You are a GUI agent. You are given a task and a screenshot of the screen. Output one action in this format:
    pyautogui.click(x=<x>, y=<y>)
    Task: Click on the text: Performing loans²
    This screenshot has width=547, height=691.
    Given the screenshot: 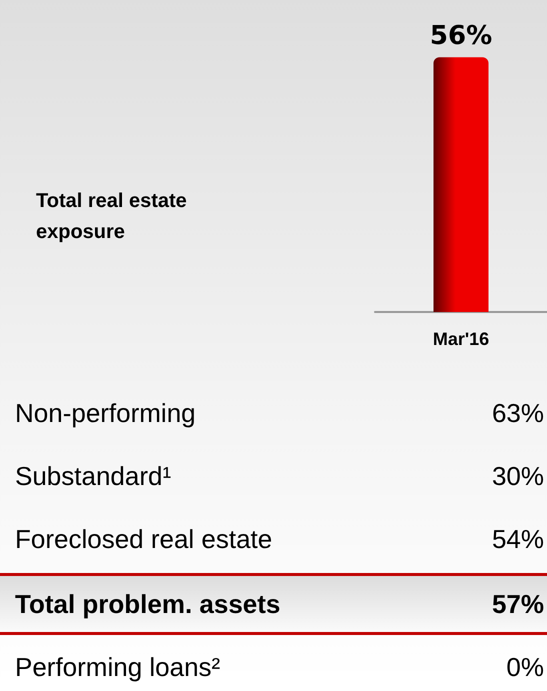 What is the action you would take?
    pyautogui.click(x=117, y=667)
    